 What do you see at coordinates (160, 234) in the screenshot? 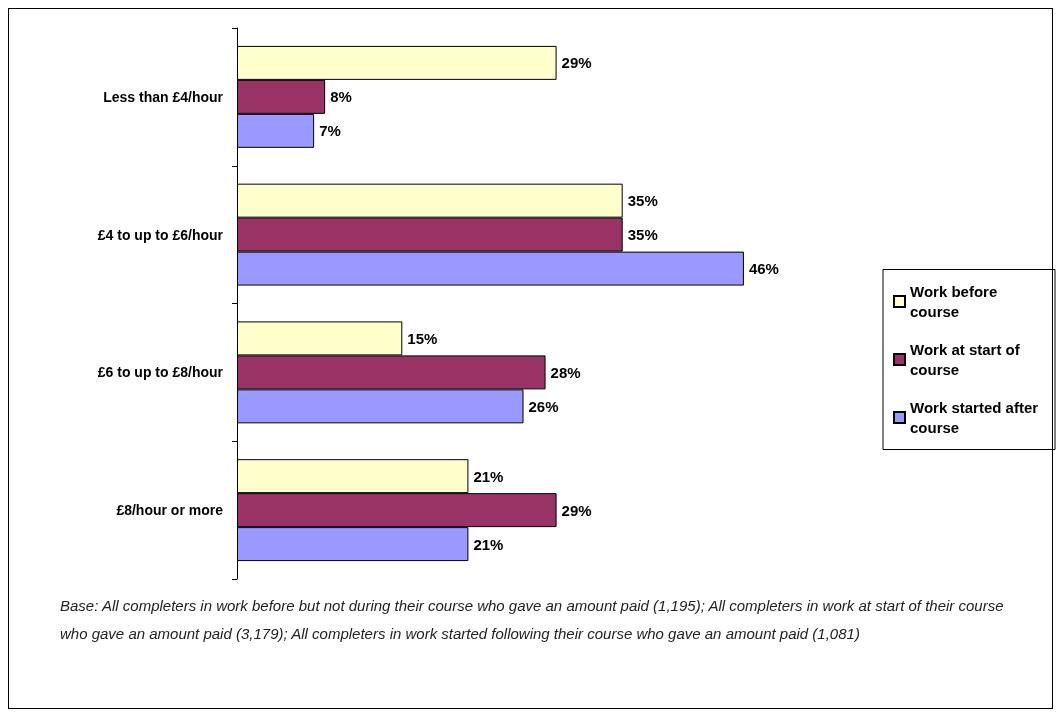
I see `y-tick-label: £4 to up to £6/hour` at bounding box center [160, 234].